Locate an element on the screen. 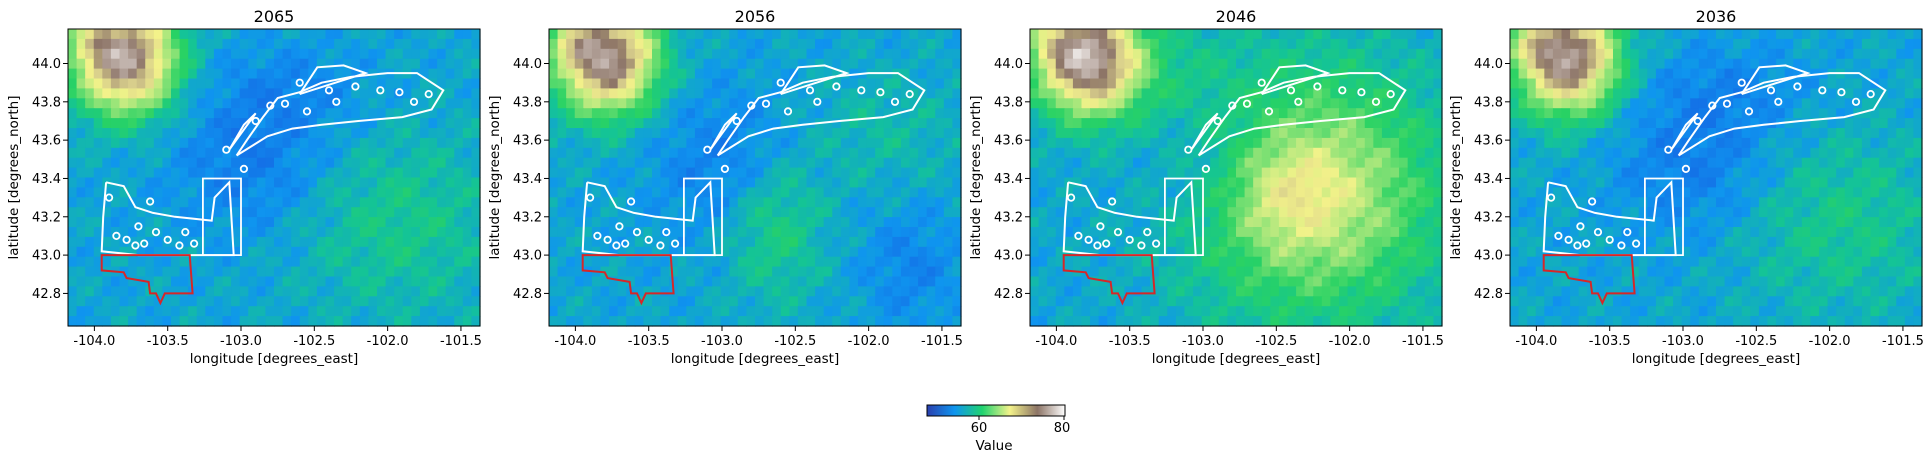 The height and width of the screenshot is (463, 1931). y-tick-label: 43.4 is located at coordinates (1008, 179).